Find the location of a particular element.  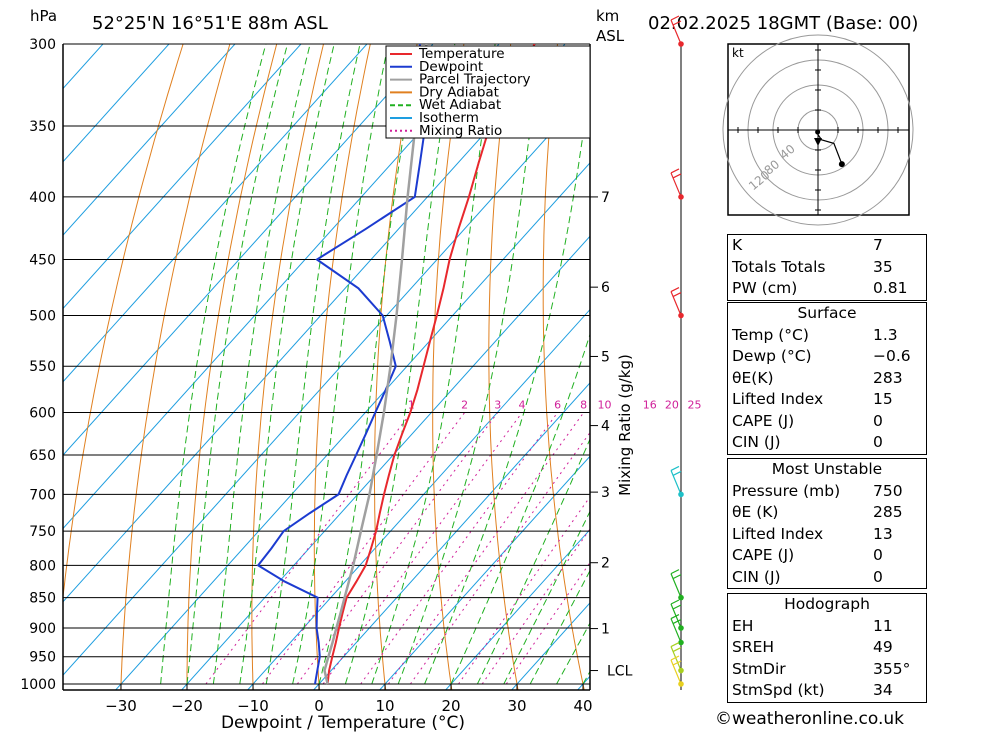

height-tick-label: 6 is located at coordinates (605, 288).